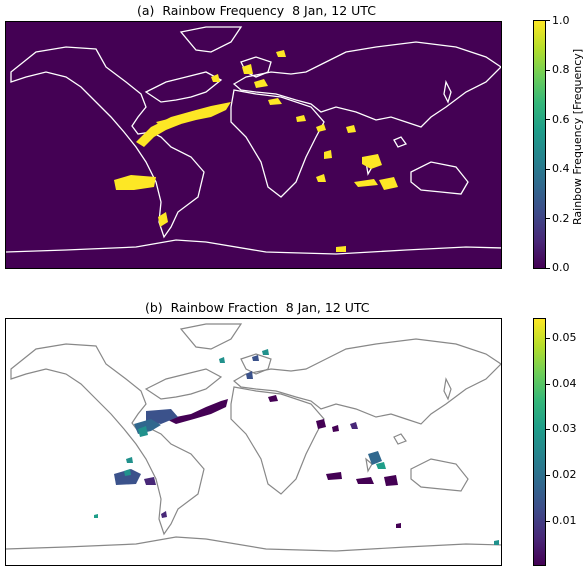  I want to click on panel-b-colorbar-tick: 0.03, so click(564, 428).